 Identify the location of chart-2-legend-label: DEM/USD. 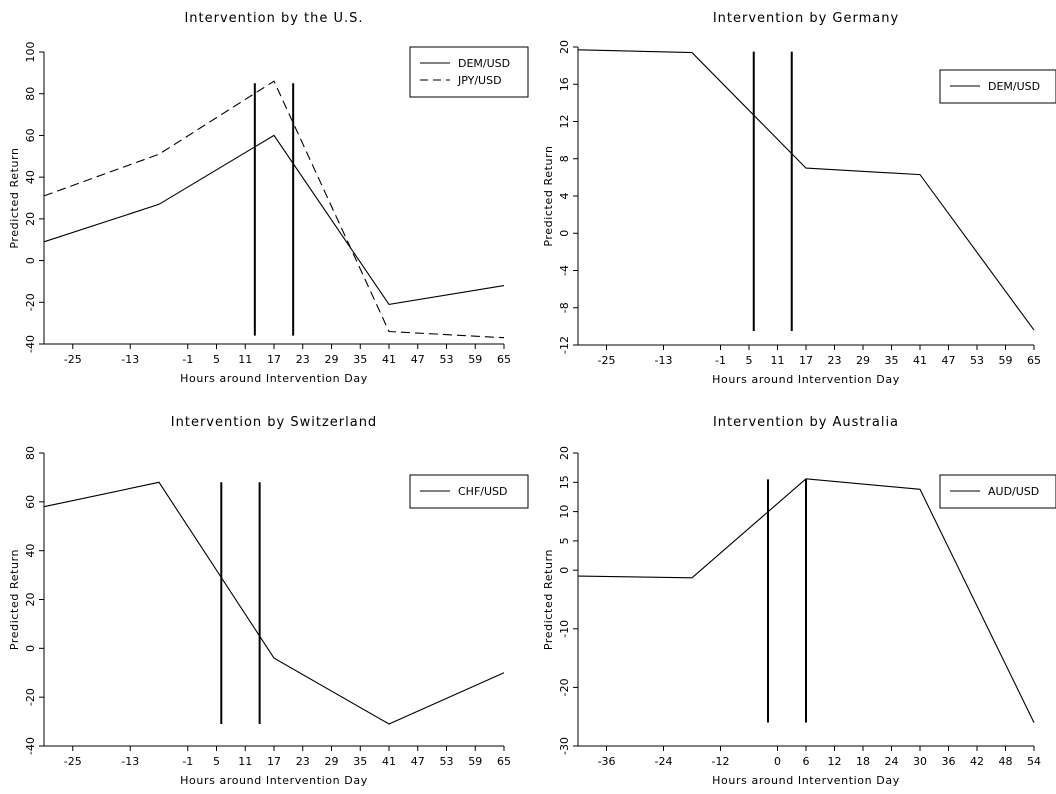
(1014, 86).